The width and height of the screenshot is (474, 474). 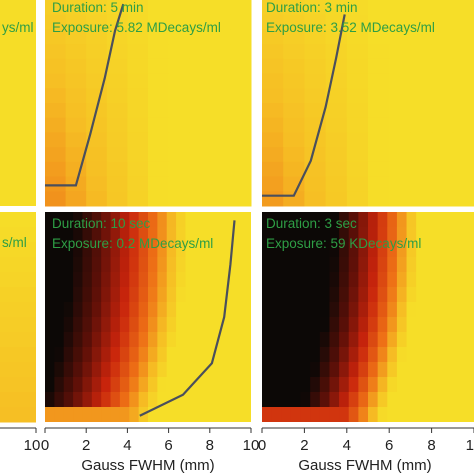 What do you see at coordinates (304, 105) in the screenshot?
I see `trend-curve` at bounding box center [304, 105].